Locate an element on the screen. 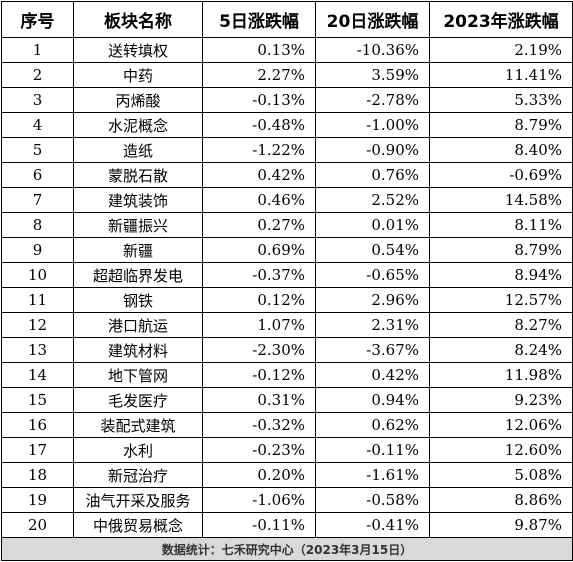  sector-name-cell: 新疆 is located at coordinates (138, 250).